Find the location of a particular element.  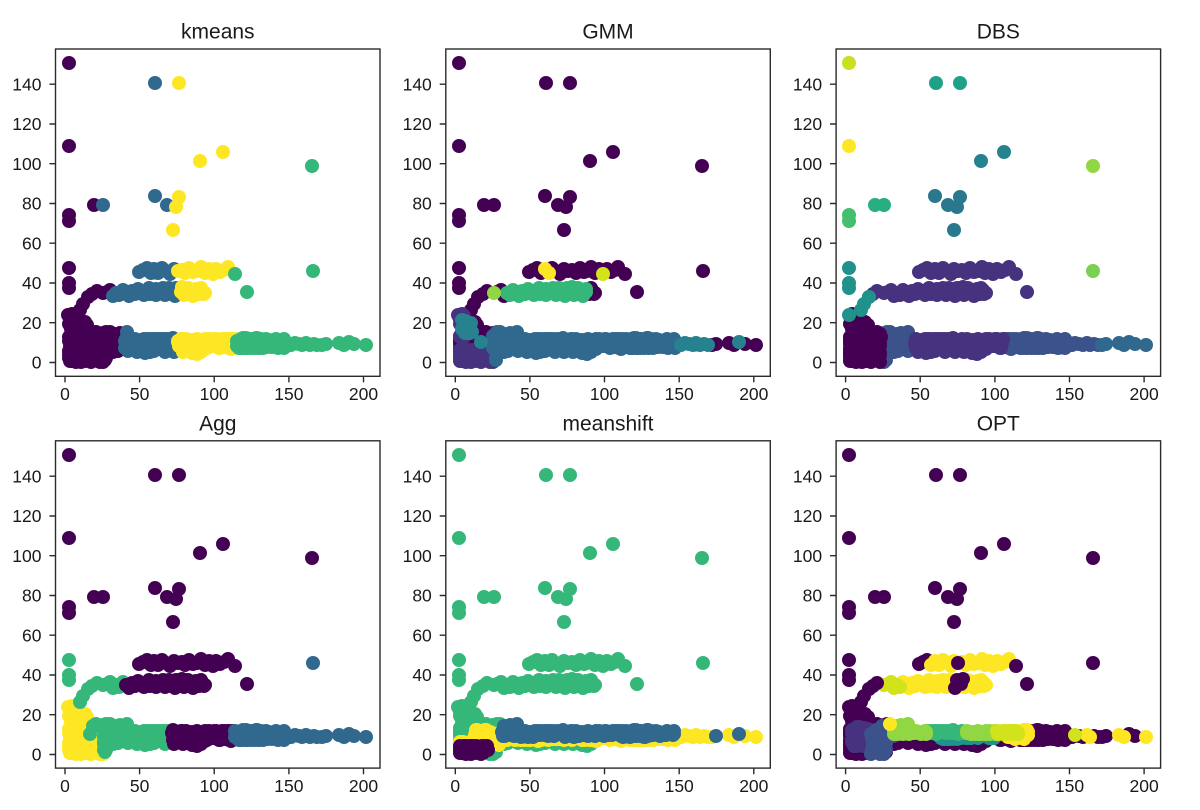

svg-text: DBS is located at coordinates (998, 32).